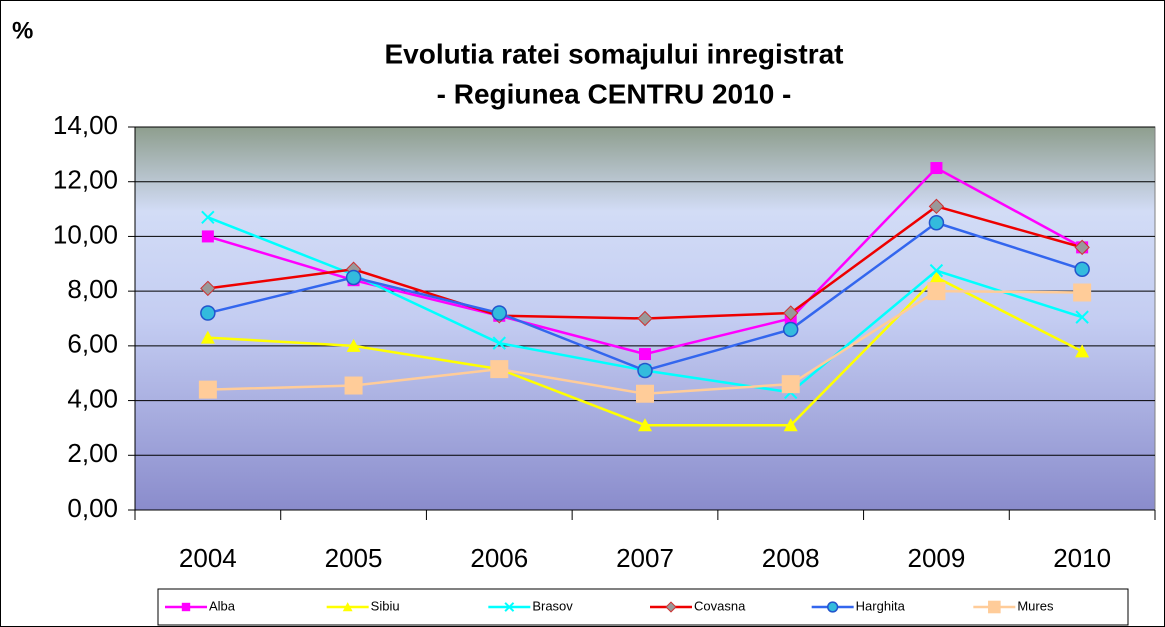  Describe the element at coordinates (881, 605) in the screenshot. I see `legend-label: Harghita` at that location.